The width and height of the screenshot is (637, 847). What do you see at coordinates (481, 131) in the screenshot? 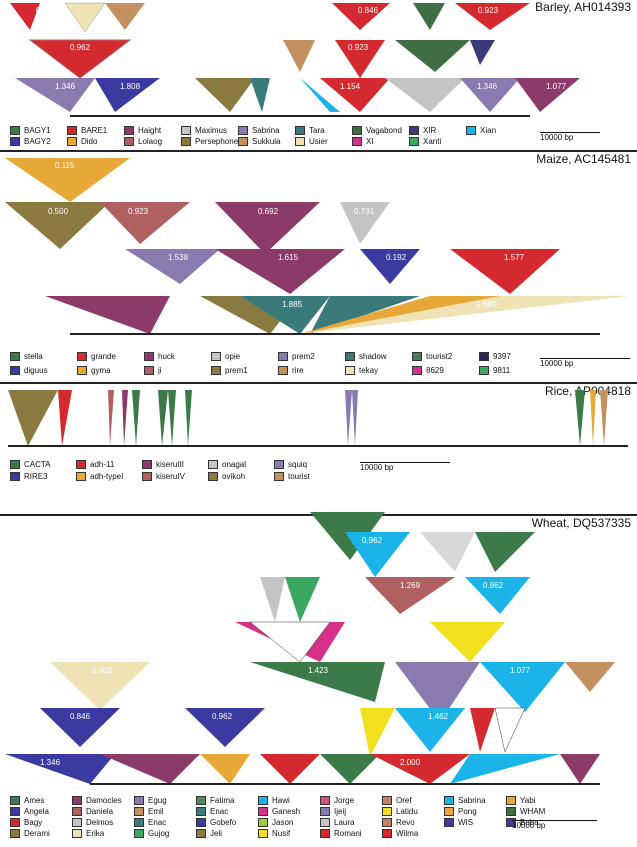
I see `legend-item: Xian` at bounding box center [481, 131].